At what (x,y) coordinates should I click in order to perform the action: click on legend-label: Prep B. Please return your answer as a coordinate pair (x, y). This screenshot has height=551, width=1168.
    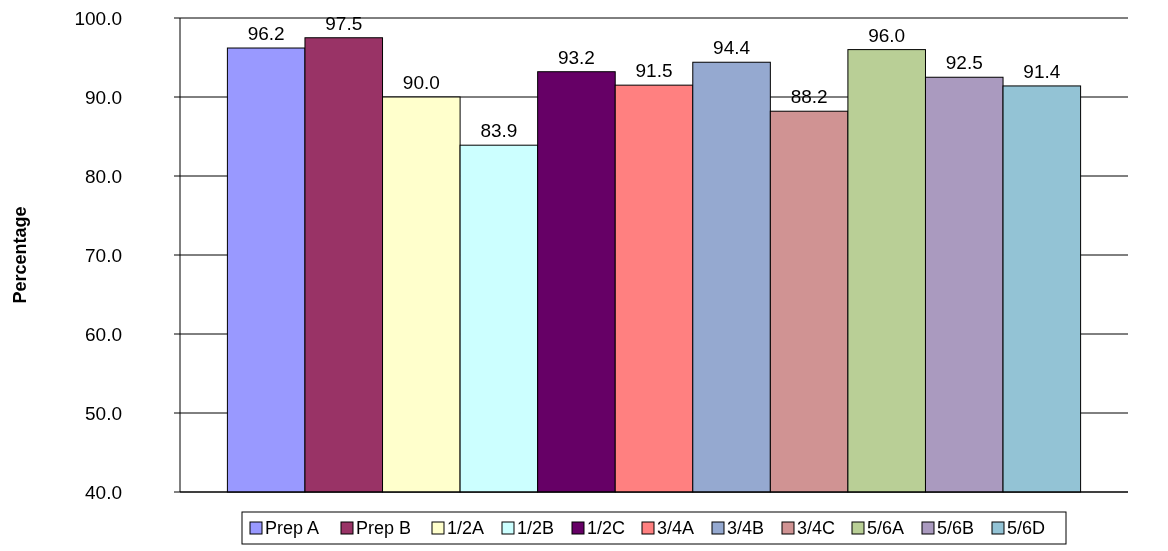
    Looking at the image, I should click on (384, 528).